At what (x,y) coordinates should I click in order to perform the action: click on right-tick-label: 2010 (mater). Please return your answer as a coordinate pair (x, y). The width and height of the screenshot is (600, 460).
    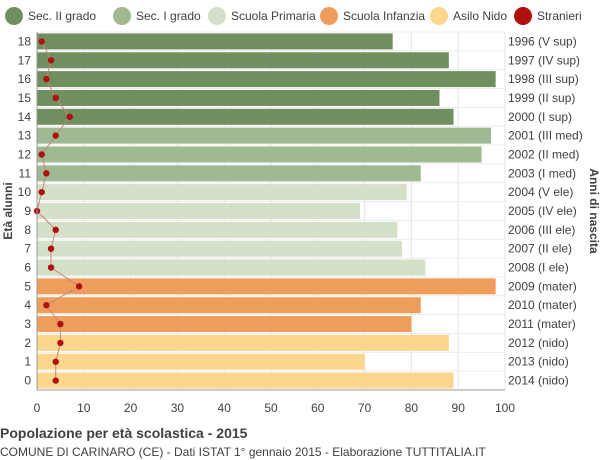
    Looking at the image, I should click on (542, 305).